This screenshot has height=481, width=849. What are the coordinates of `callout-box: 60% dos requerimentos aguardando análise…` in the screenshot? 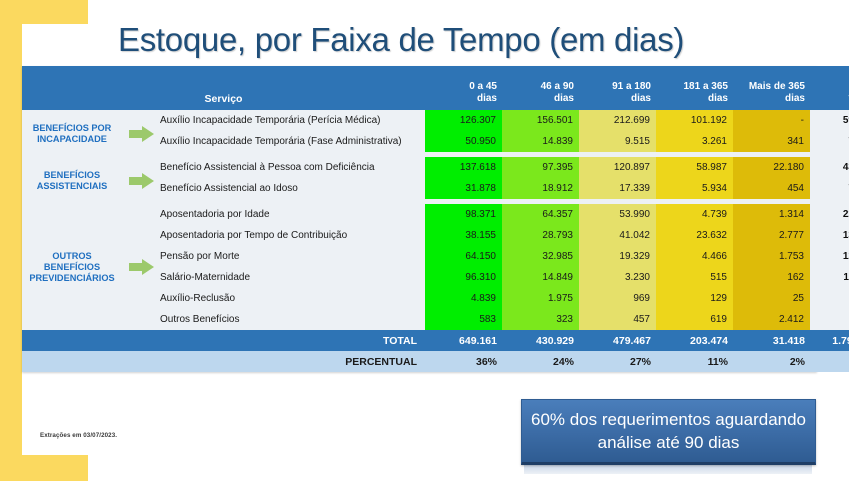 It's located at (668, 432).